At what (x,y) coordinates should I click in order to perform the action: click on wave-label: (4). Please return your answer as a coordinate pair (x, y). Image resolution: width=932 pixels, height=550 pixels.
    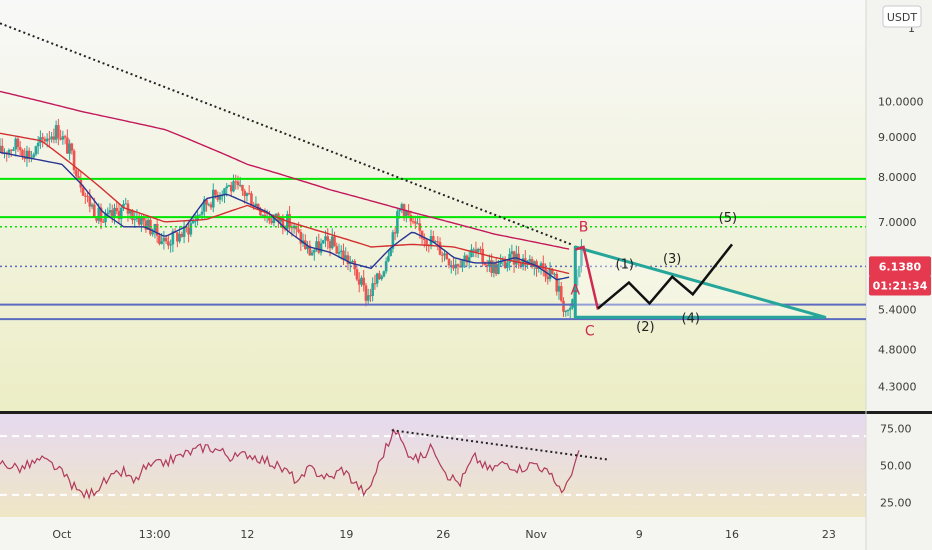
    Looking at the image, I should click on (691, 318).